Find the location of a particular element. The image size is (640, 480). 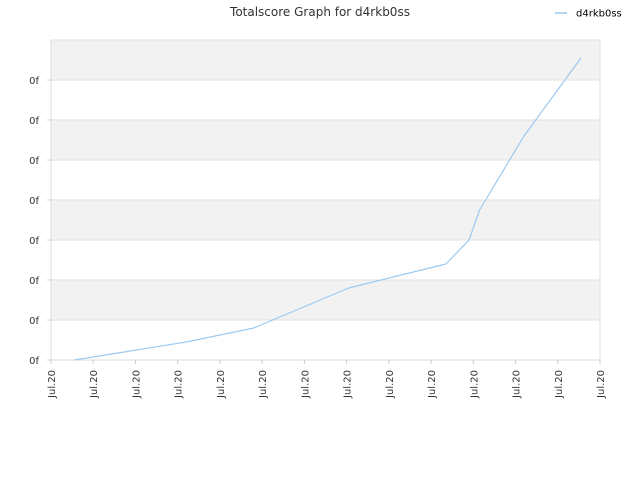

legend: d4rkb0ss is located at coordinates (588, 14).